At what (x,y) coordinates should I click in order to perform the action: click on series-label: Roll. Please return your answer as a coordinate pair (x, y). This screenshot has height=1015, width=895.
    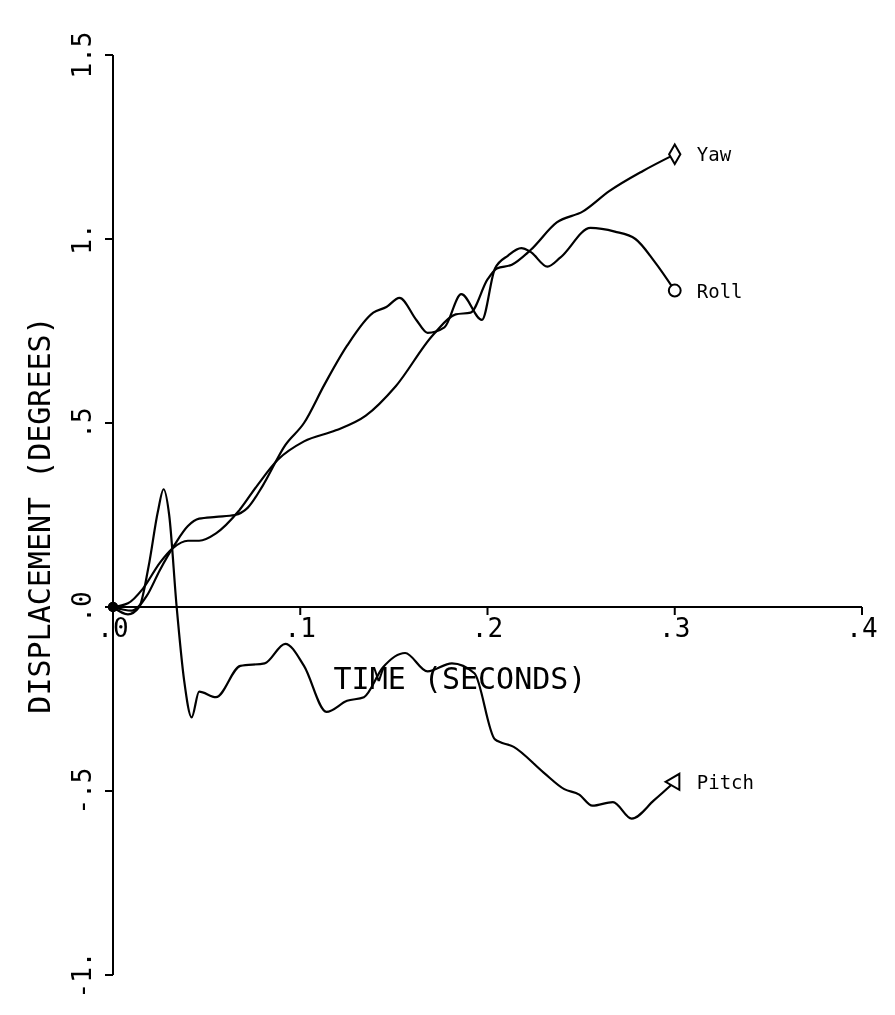
    Looking at the image, I should click on (719, 290).